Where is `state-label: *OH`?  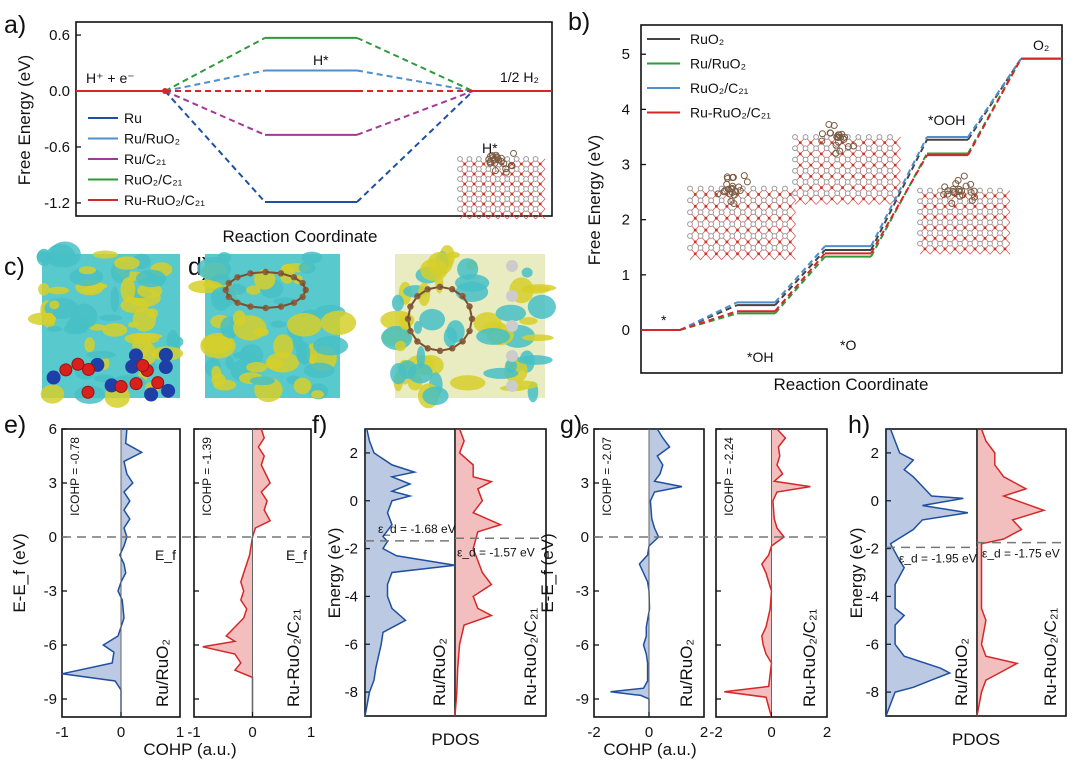
state-label: *OH is located at coordinates (760, 357).